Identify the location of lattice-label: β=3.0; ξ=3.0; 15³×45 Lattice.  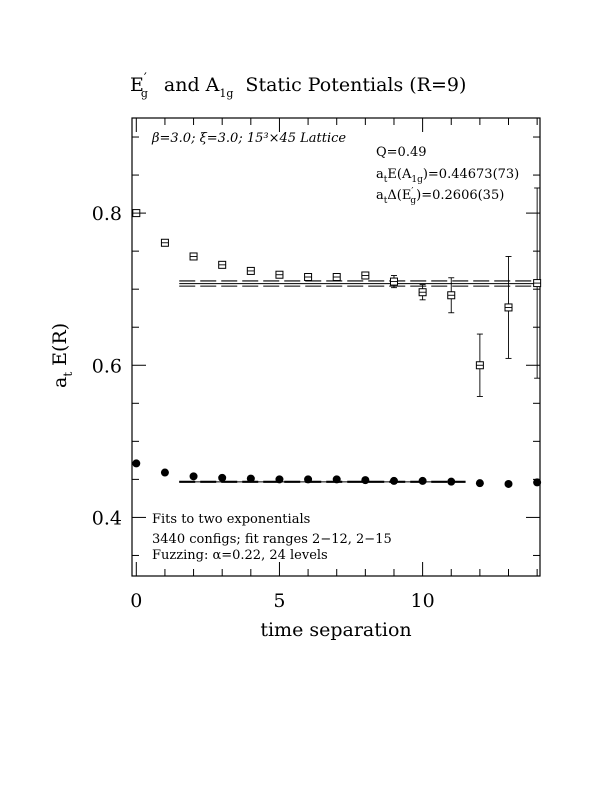
(248, 138).